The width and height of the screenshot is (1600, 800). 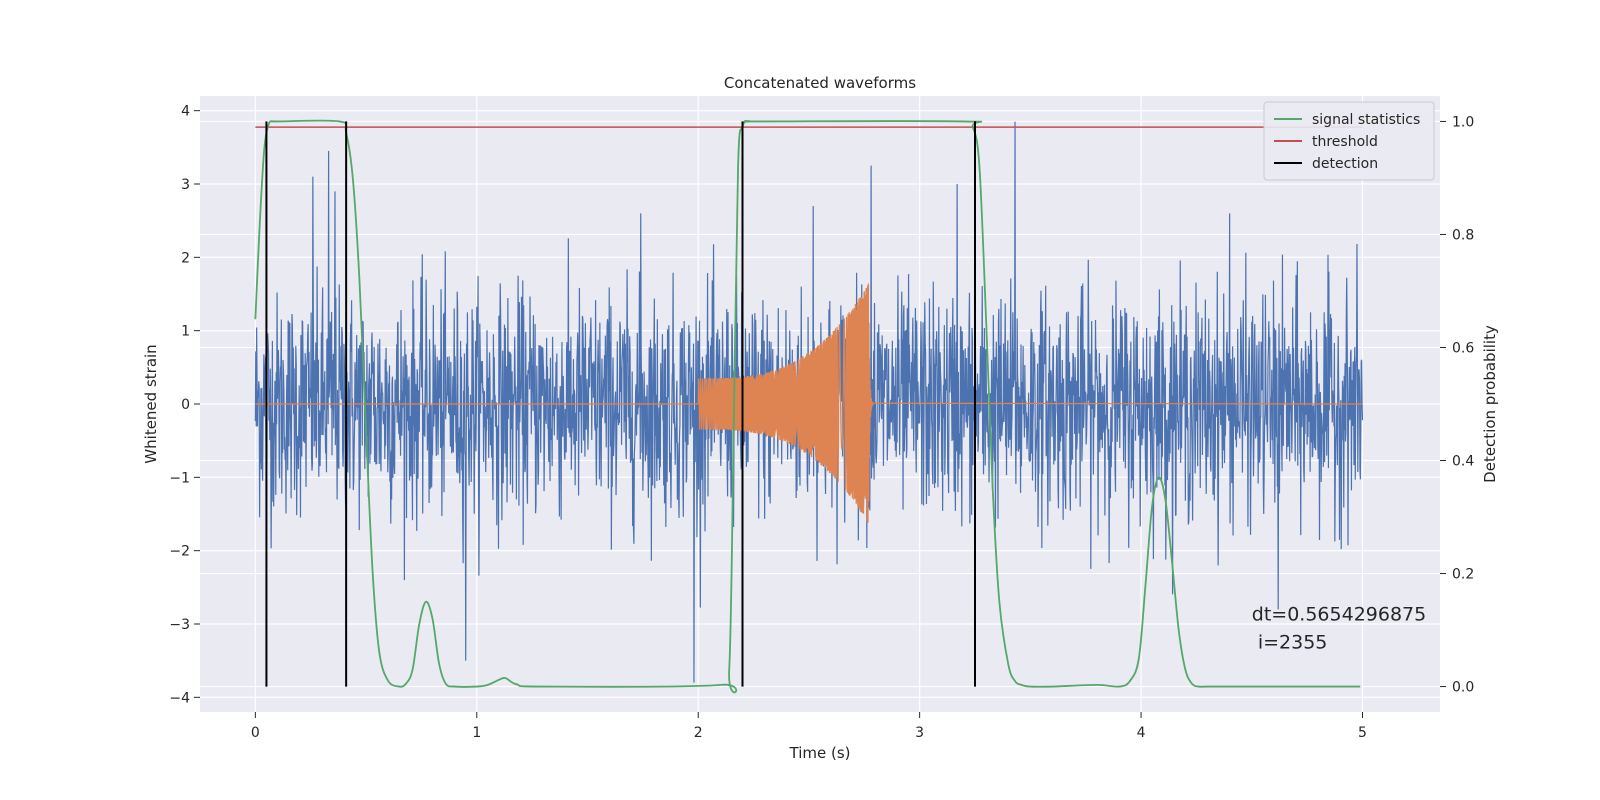 What do you see at coordinates (255, 733) in the screenshot?
I see `x-tick-label: 0` at bounding box center [255, 733].